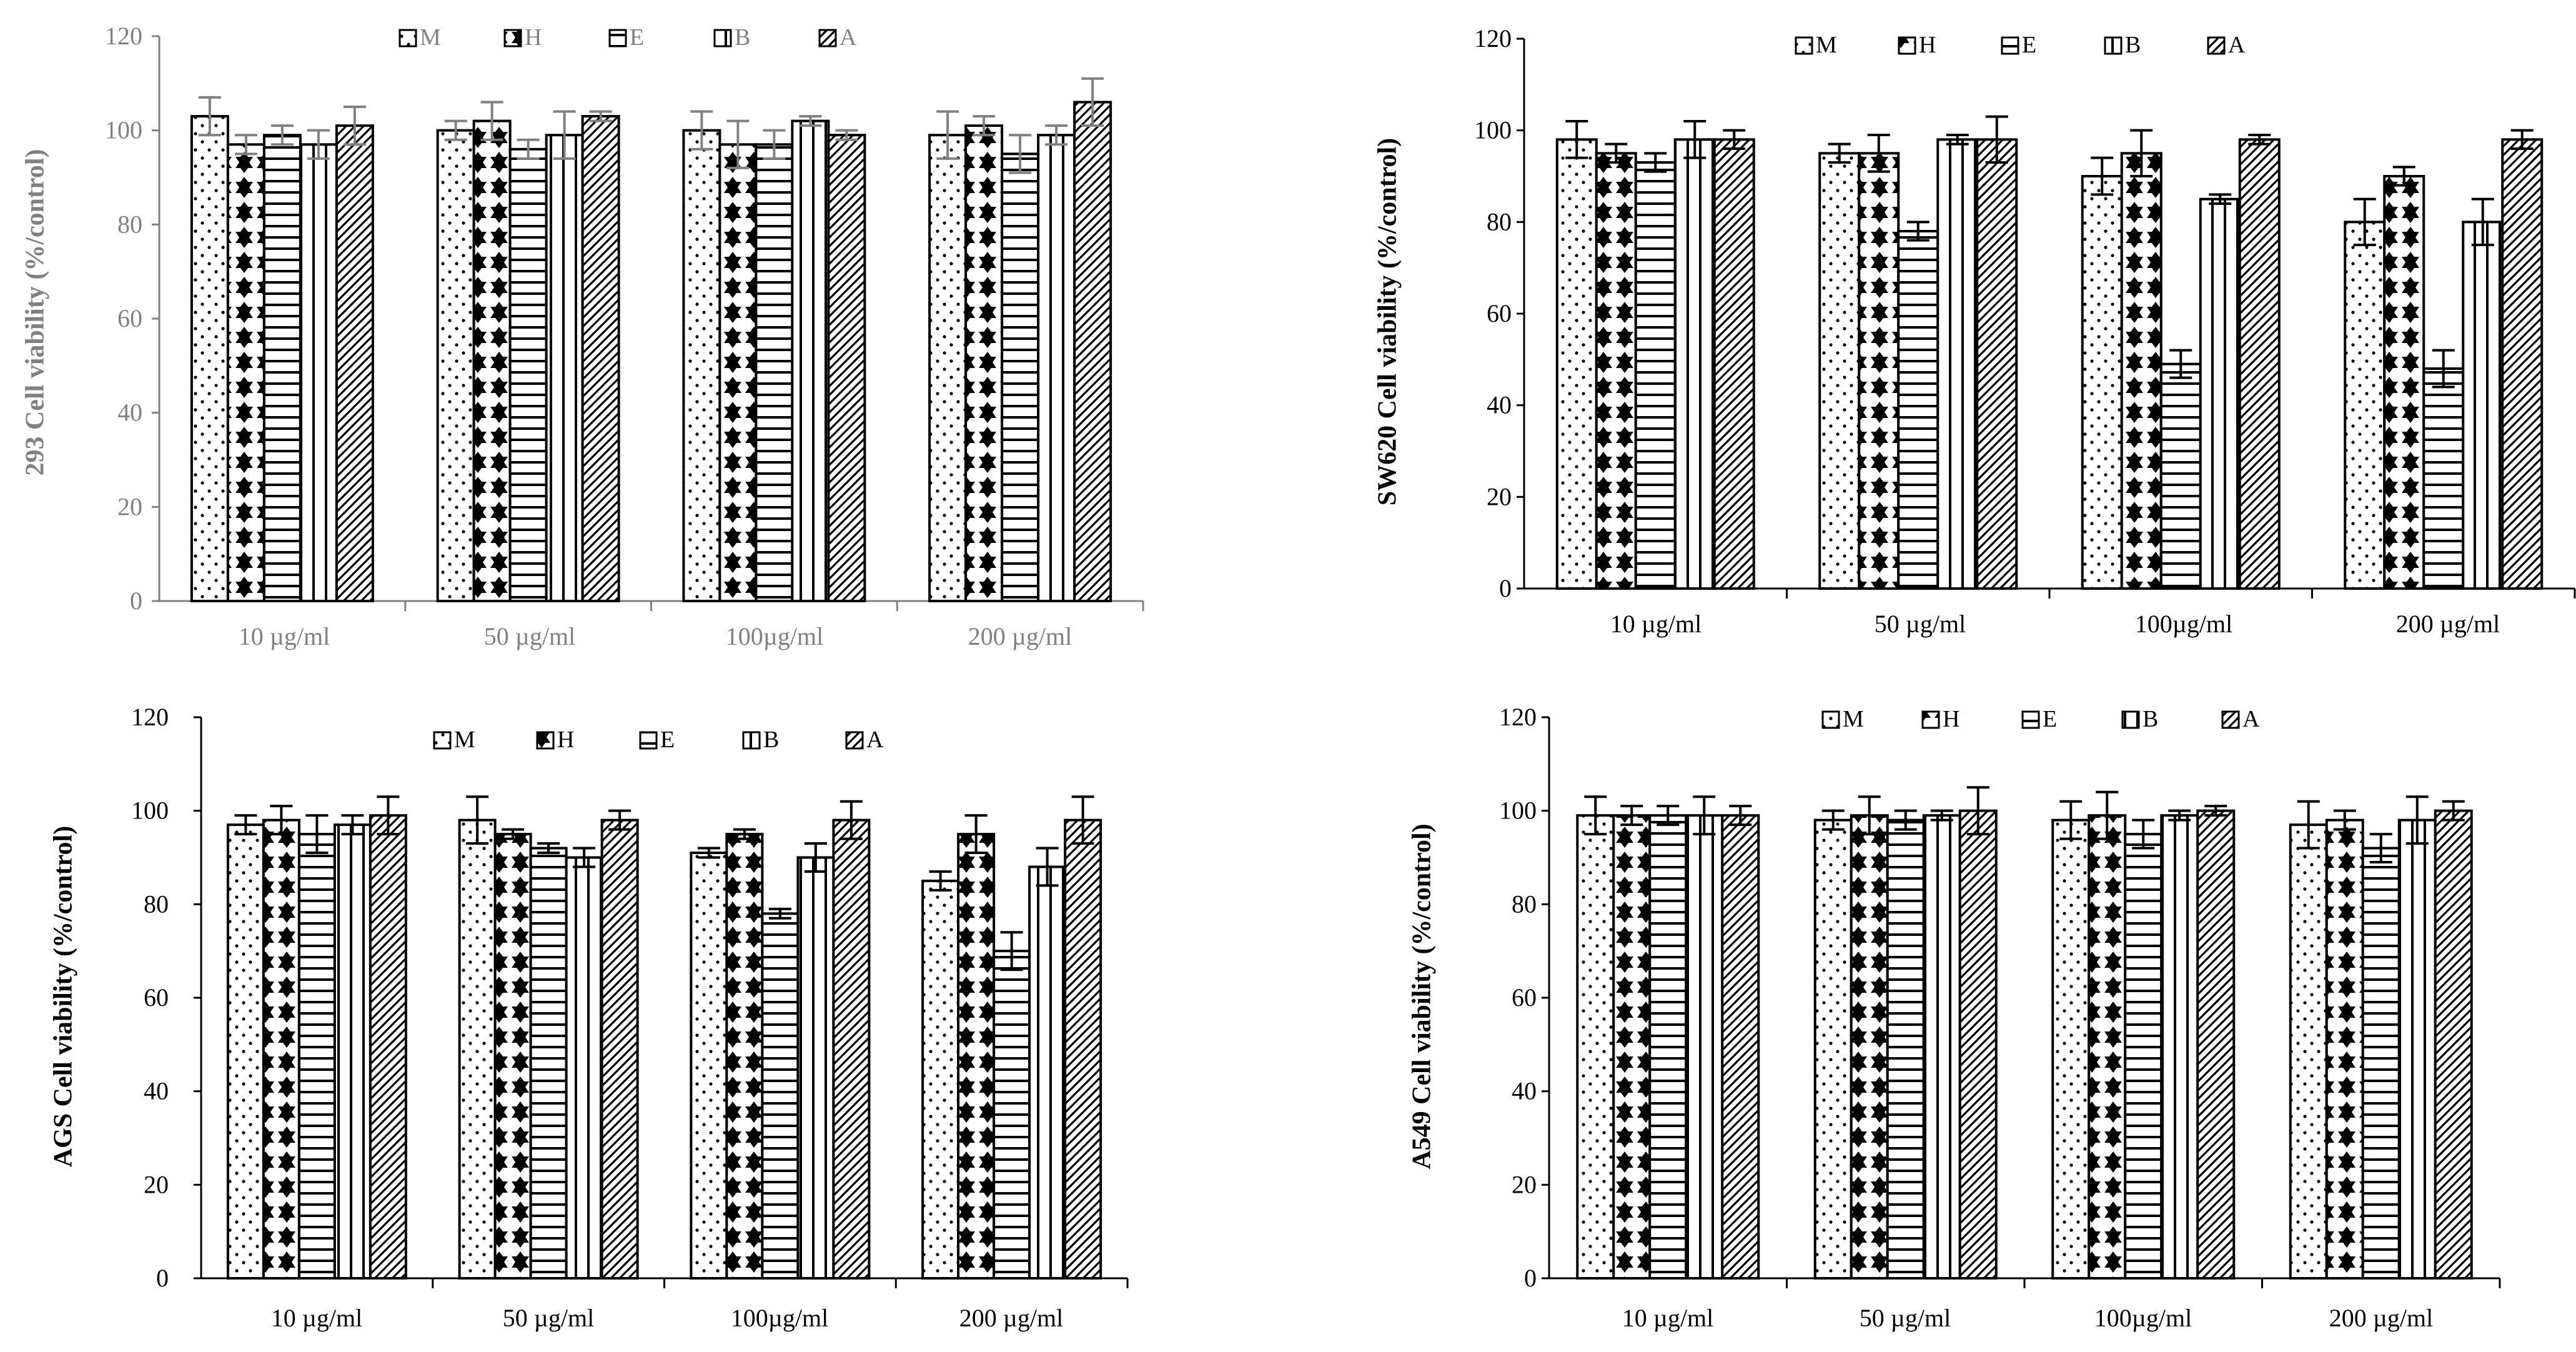  What do you see at coordinates (430, 38) in the screenshot?
I see `legend-label-M: M` at bounding box center [430, 38].